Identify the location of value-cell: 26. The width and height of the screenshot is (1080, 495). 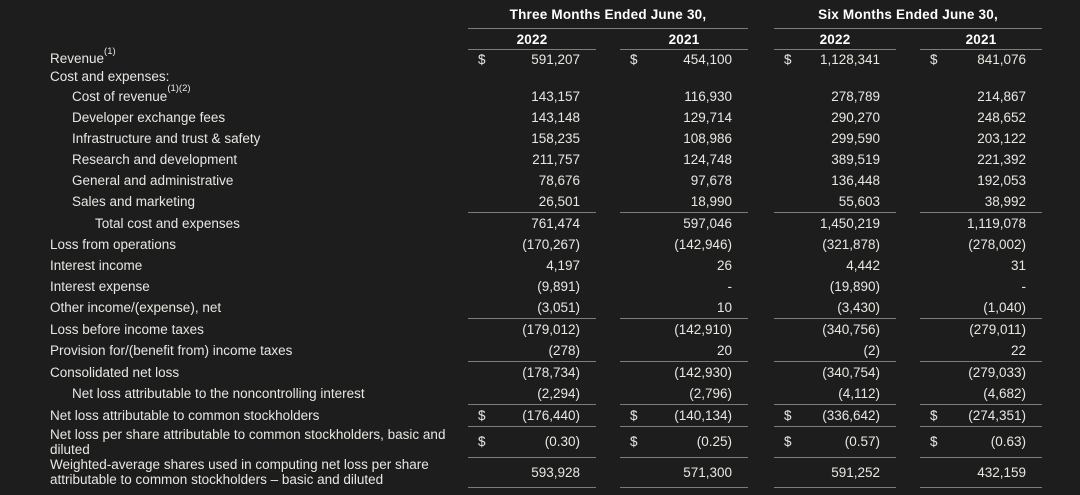
(684, 265).